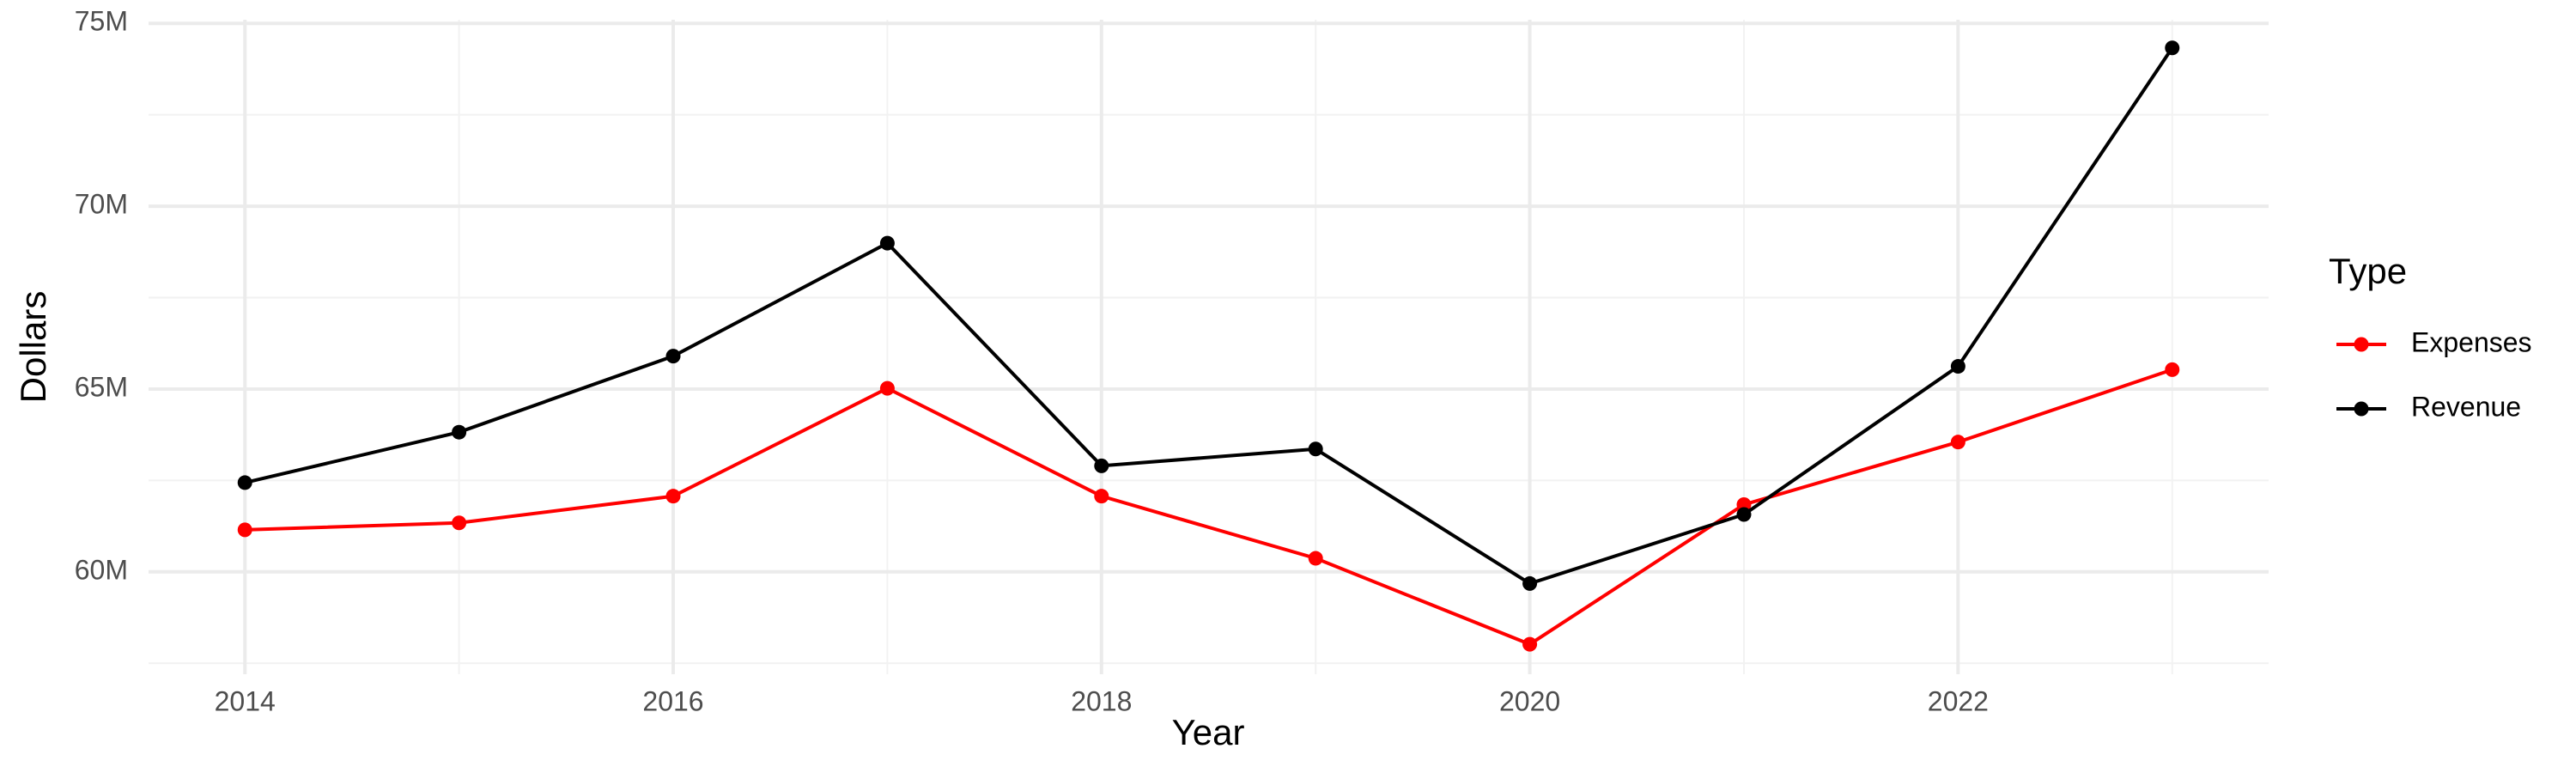  Describe the element at coordinates (1208, 732) in the screenshot. I see `x-axis-title: Year` at that location.